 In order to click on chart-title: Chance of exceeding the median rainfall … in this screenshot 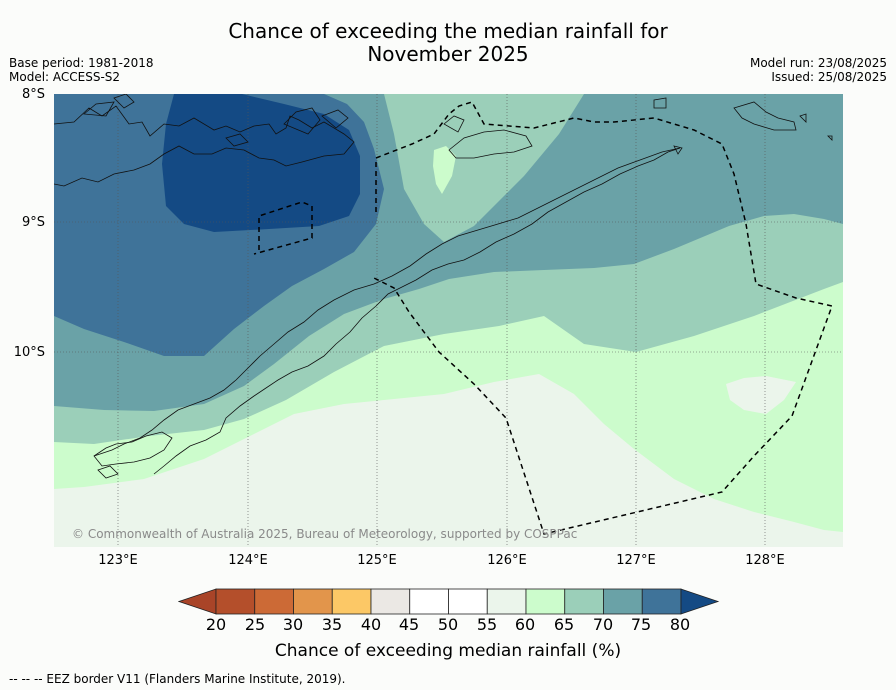, I will do `click(448, 43)`.